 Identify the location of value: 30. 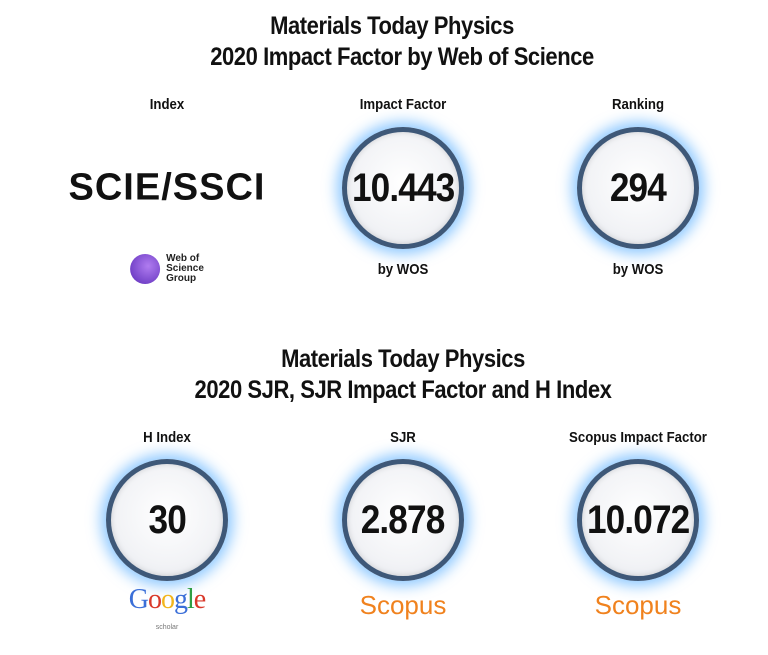
(167, 519).